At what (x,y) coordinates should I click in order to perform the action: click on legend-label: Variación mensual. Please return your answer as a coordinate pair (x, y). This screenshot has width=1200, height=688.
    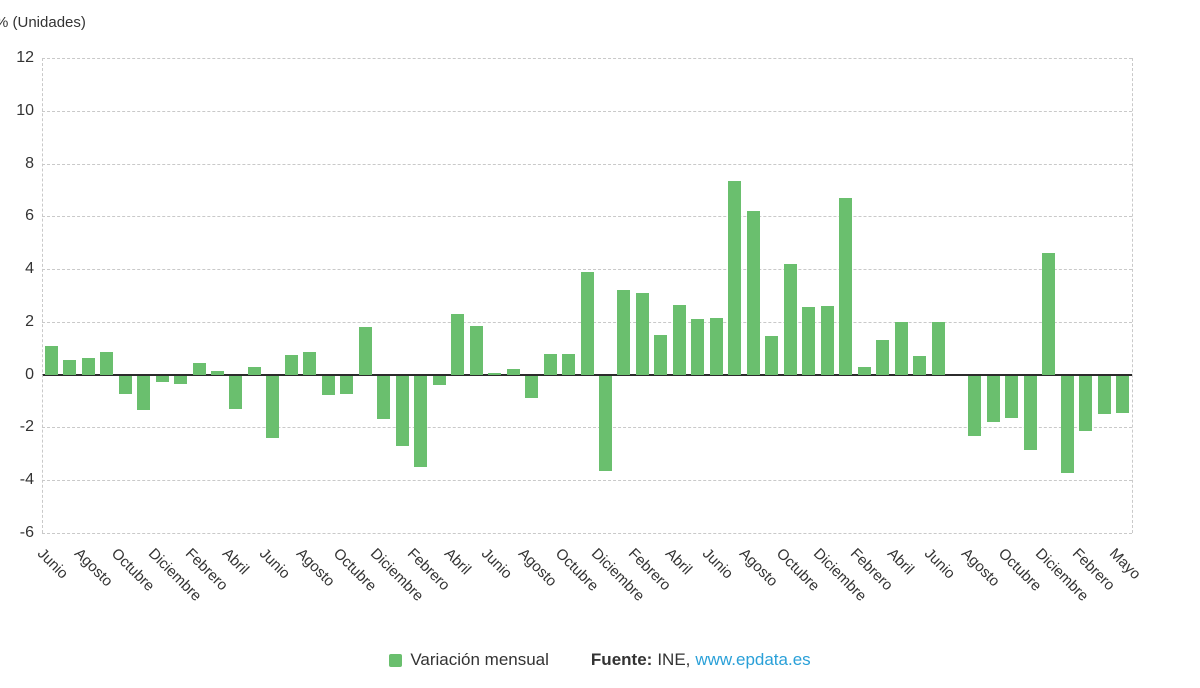
    Looking at the image, I should click on (479, 659).